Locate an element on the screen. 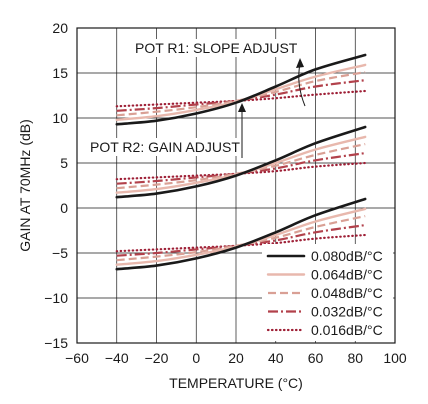 This screenshot has width=428, height=404. y-tick-label: −5 is located at coordinates (60, 253).